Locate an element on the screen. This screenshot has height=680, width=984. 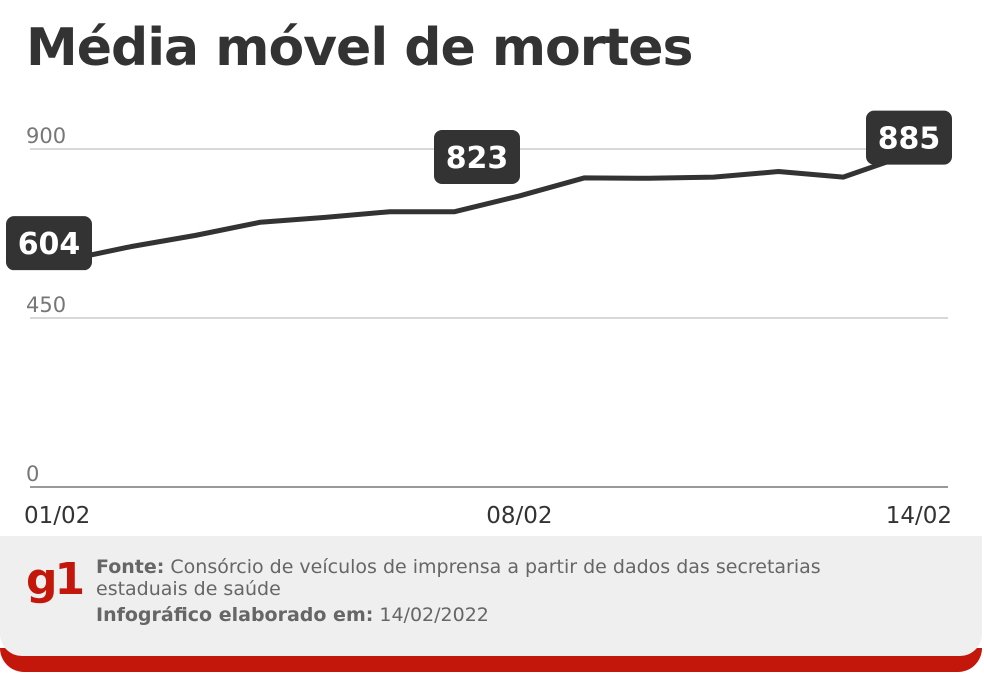
made-date-note: Infográfico elaborado em: 14/02/2022 is located at coordinates (292, 615).